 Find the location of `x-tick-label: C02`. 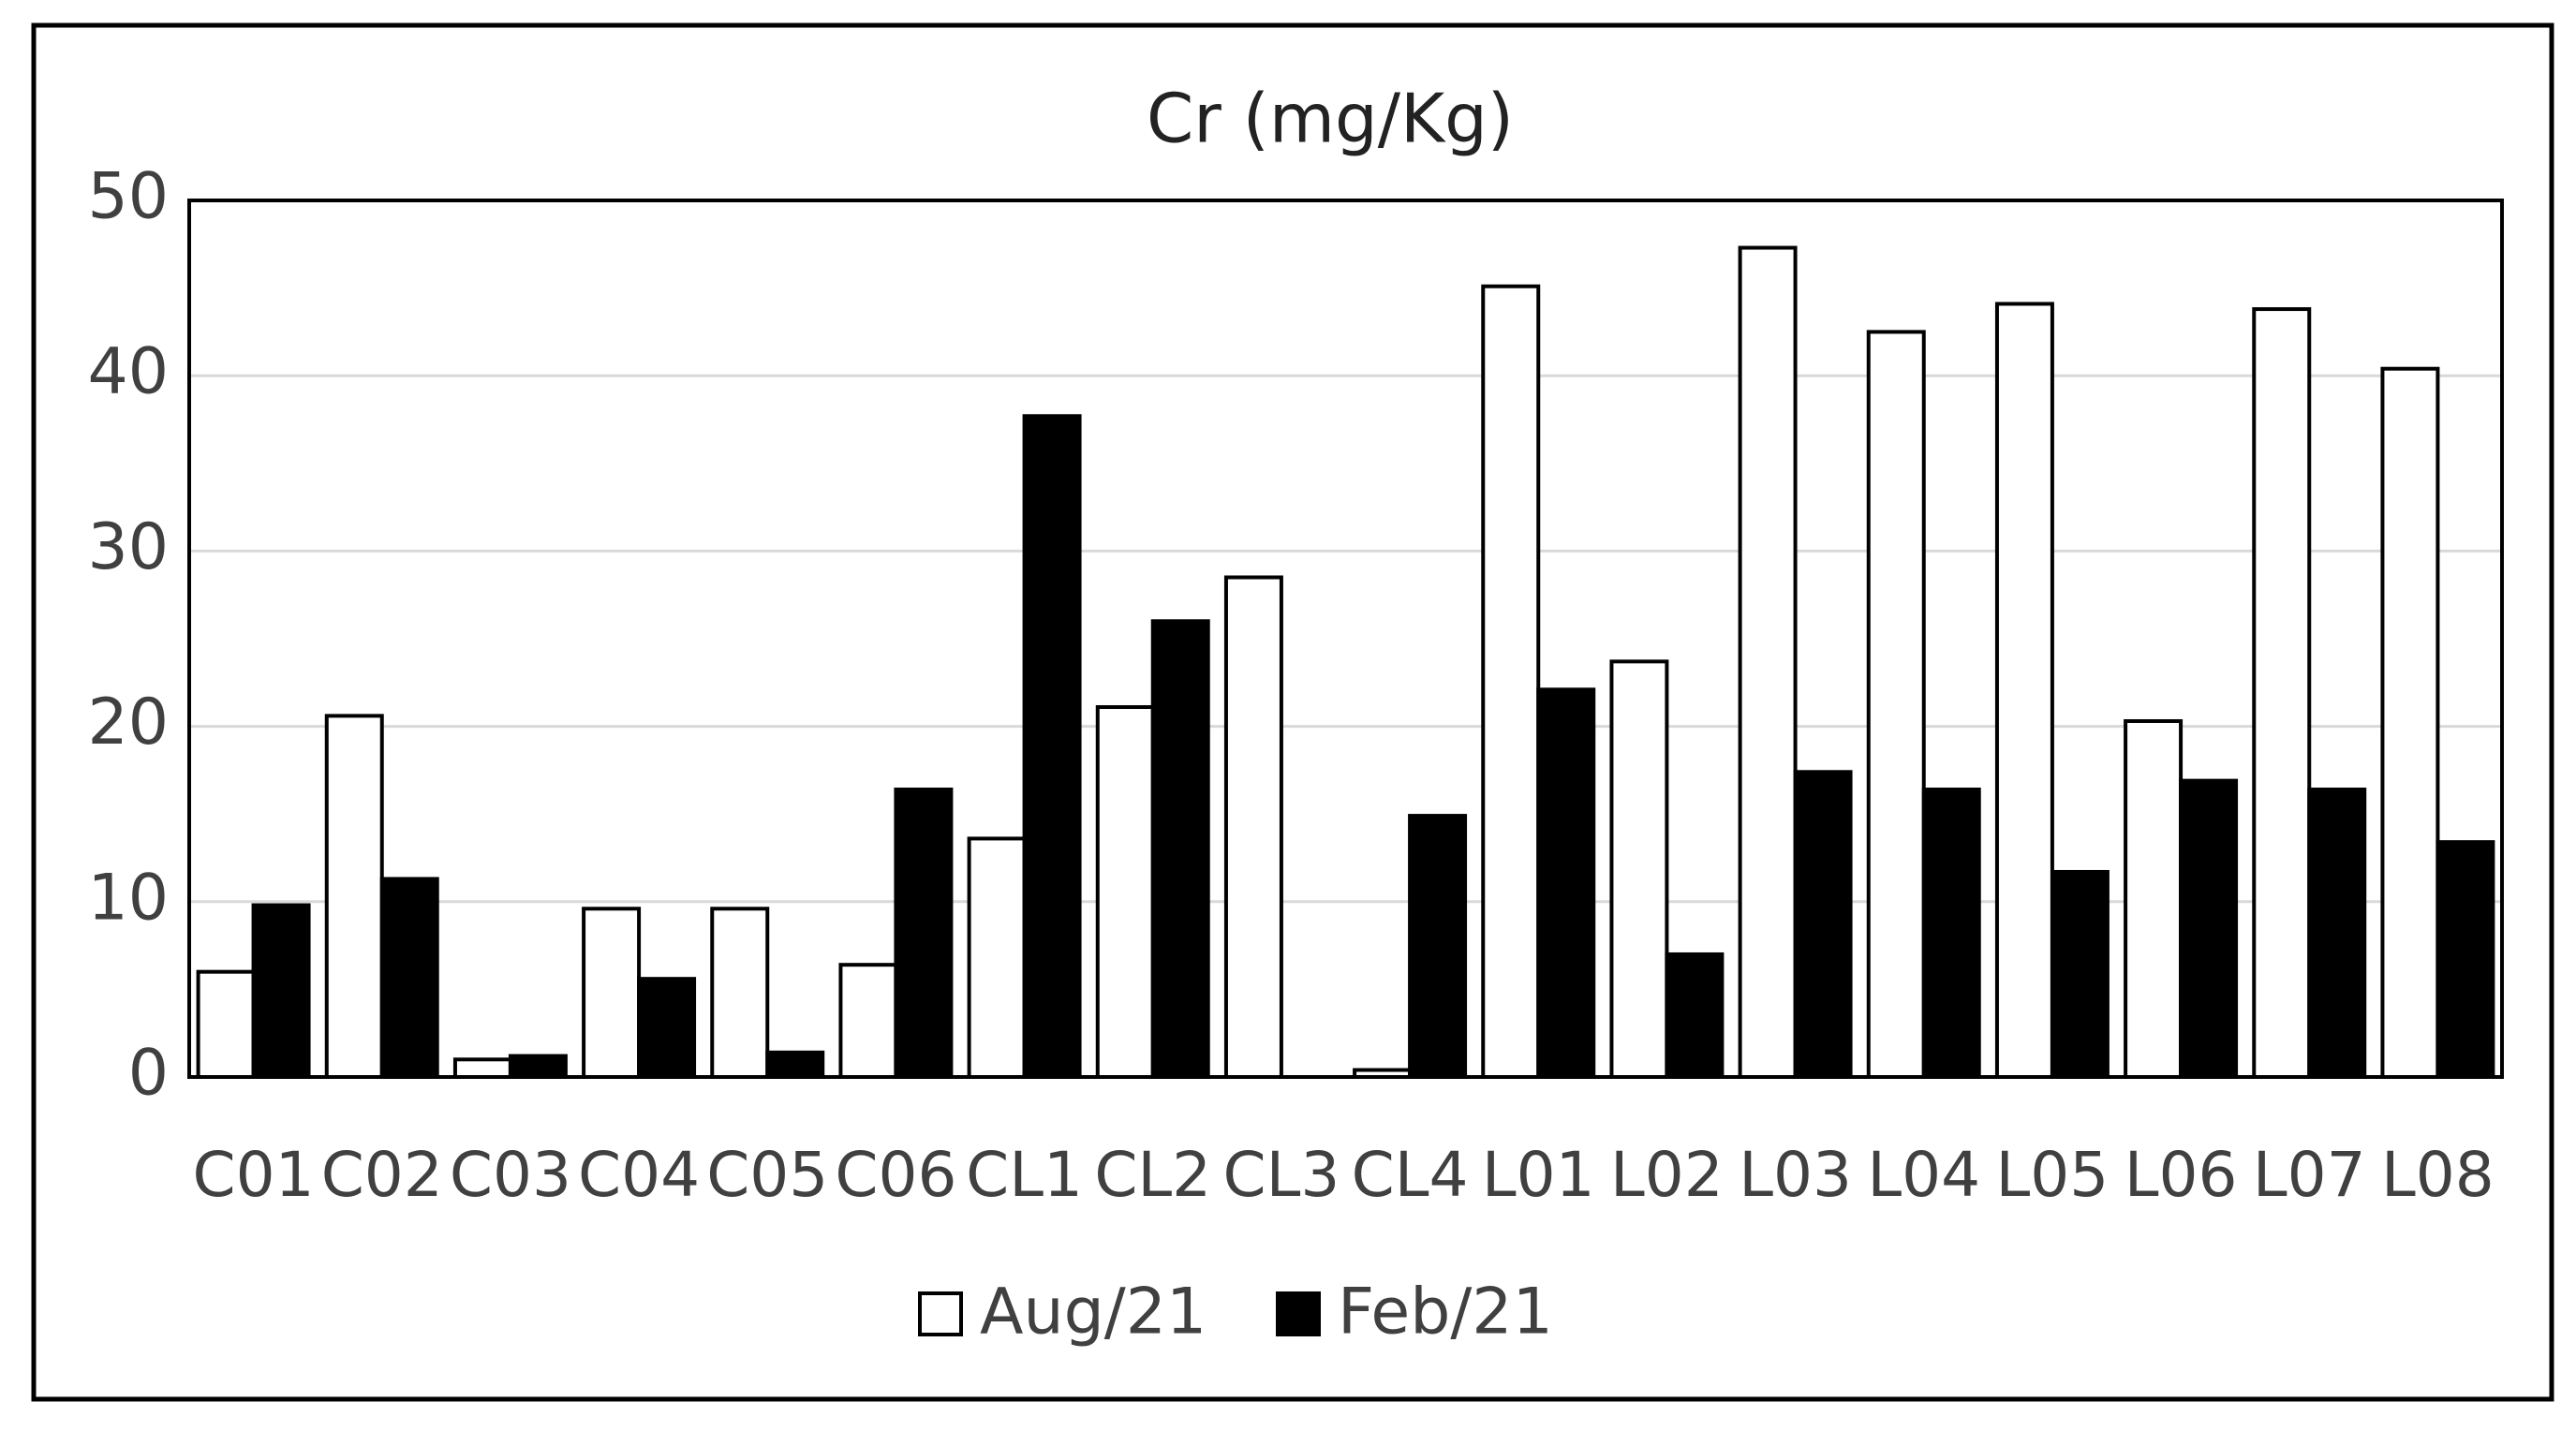

x-tick-label: C02 is located at coordinates (382, 1175).